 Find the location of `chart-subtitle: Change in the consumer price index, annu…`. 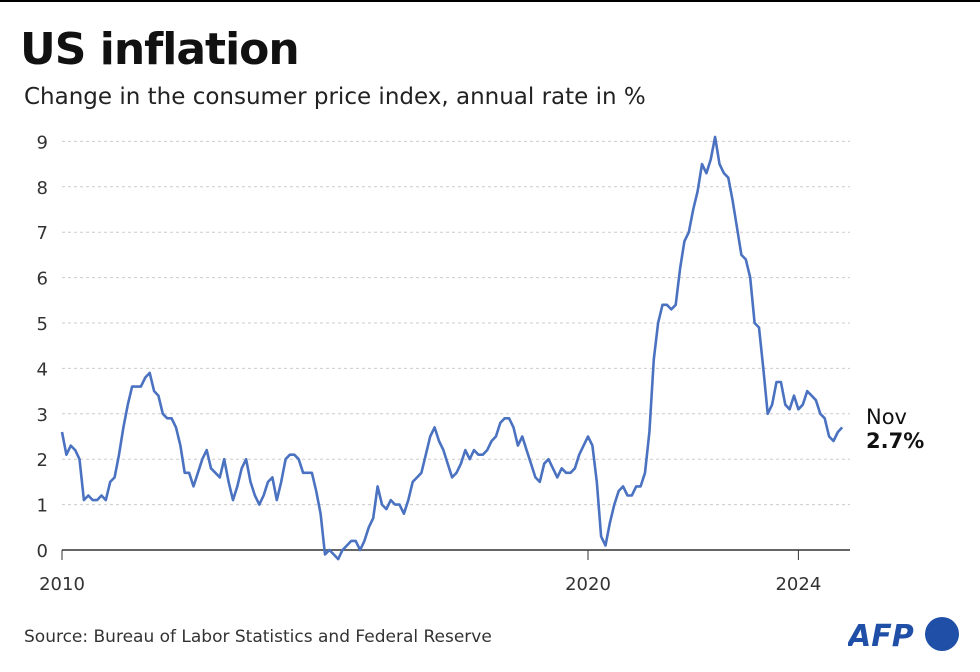

chart-subtitle: Change in the consumer price index, annu… is located at coordinates (335, 97).